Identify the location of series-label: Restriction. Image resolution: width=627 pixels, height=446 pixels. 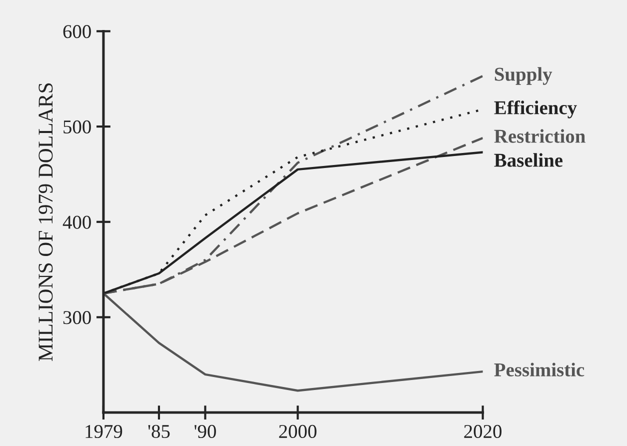
(540, 136).